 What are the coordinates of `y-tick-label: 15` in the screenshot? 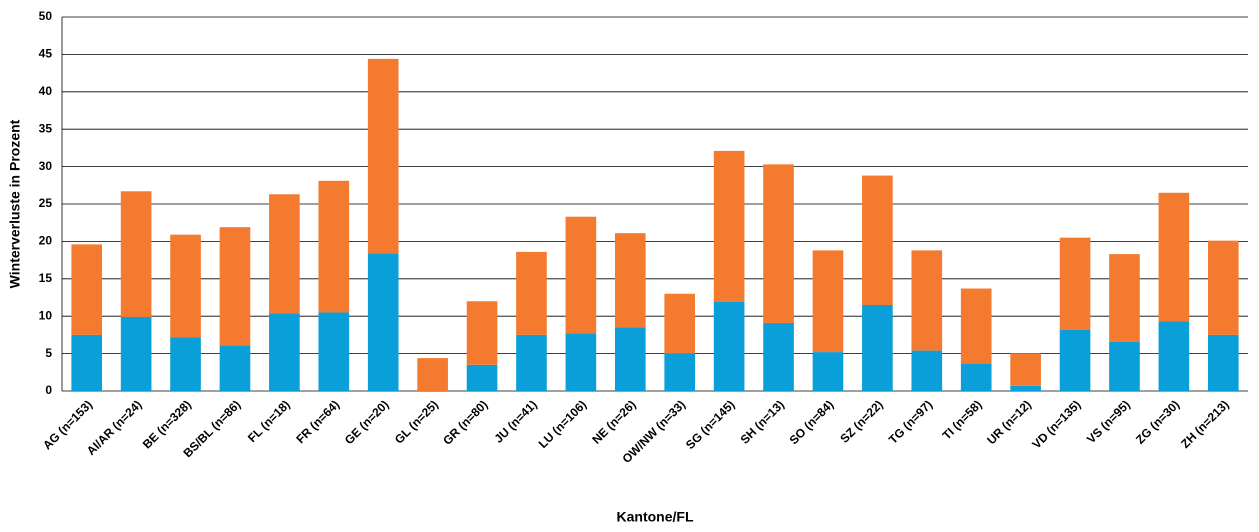 It's located at (46, 278).